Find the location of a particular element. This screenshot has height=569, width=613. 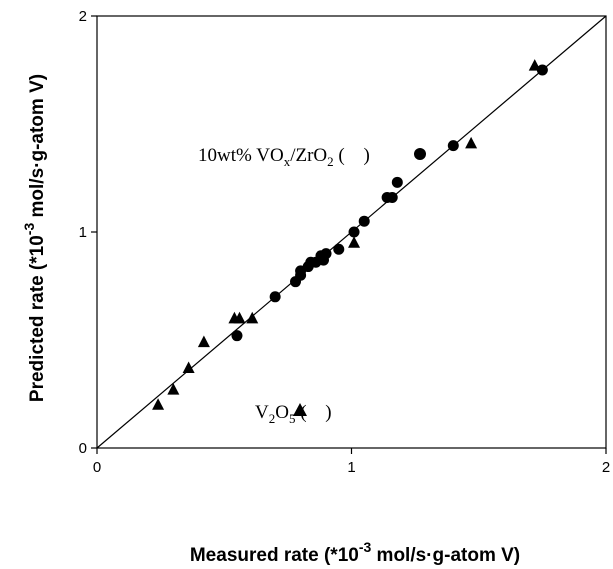

annot-vox-close: ) is located at coordinates (366, 155).